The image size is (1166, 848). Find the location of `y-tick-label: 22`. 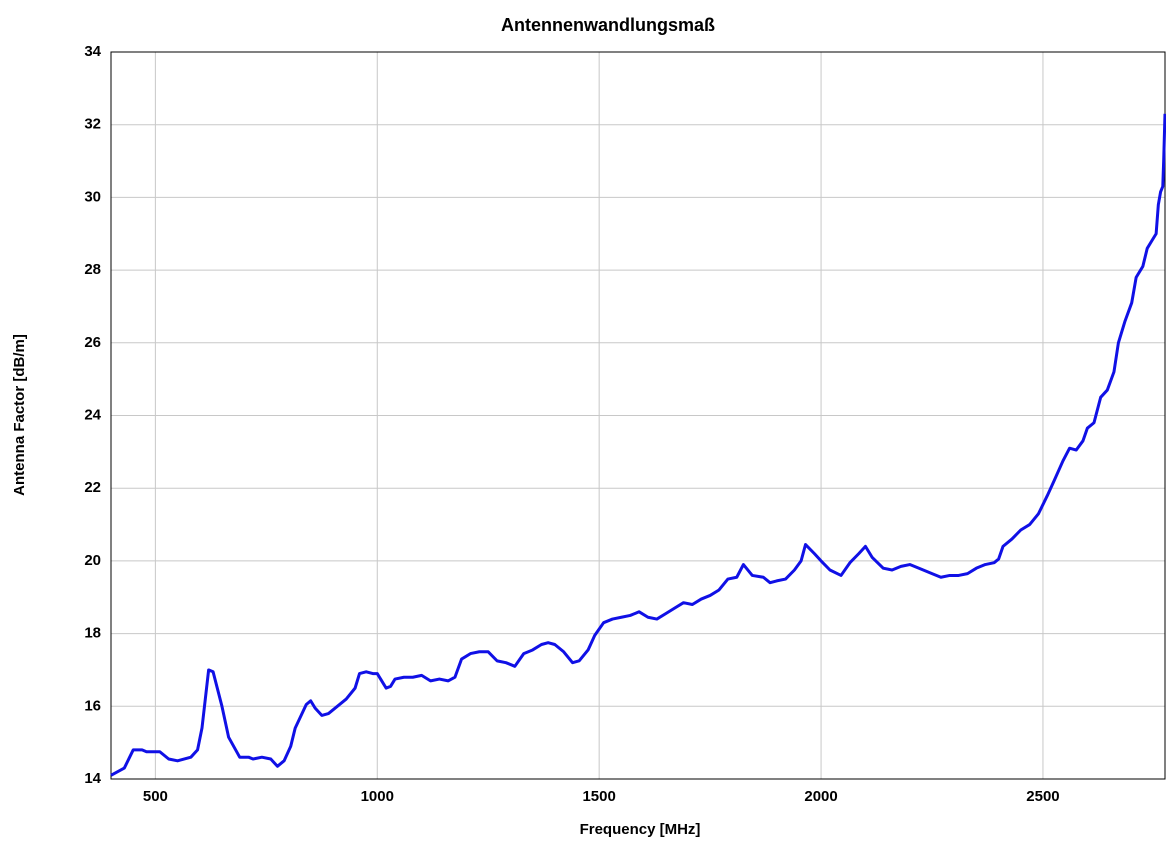

y-tick-label: 22 is located at coordinates (92, 487).